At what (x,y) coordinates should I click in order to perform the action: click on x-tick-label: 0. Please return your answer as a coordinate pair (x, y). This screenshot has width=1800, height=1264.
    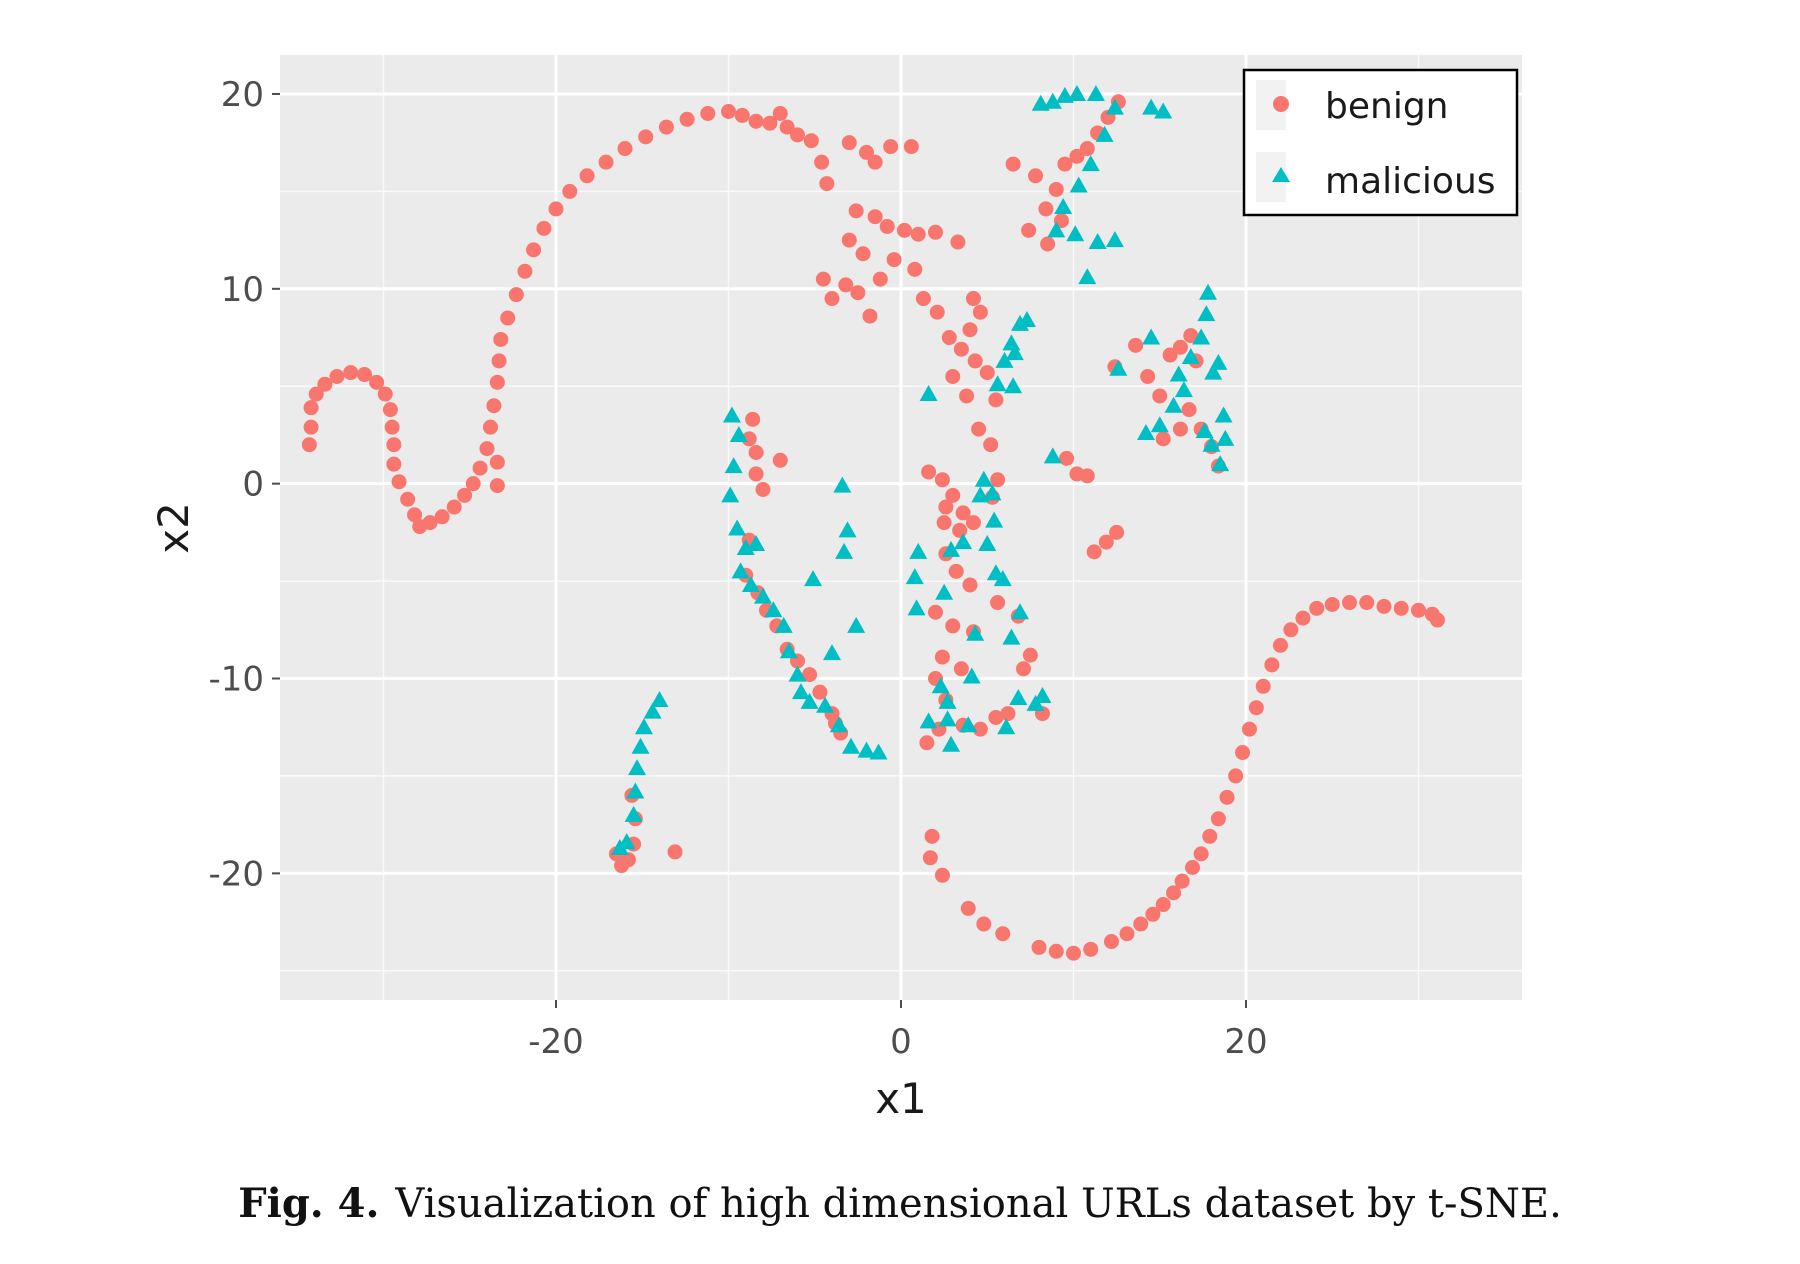
    Looking at the image, I should click on (901, 1042).